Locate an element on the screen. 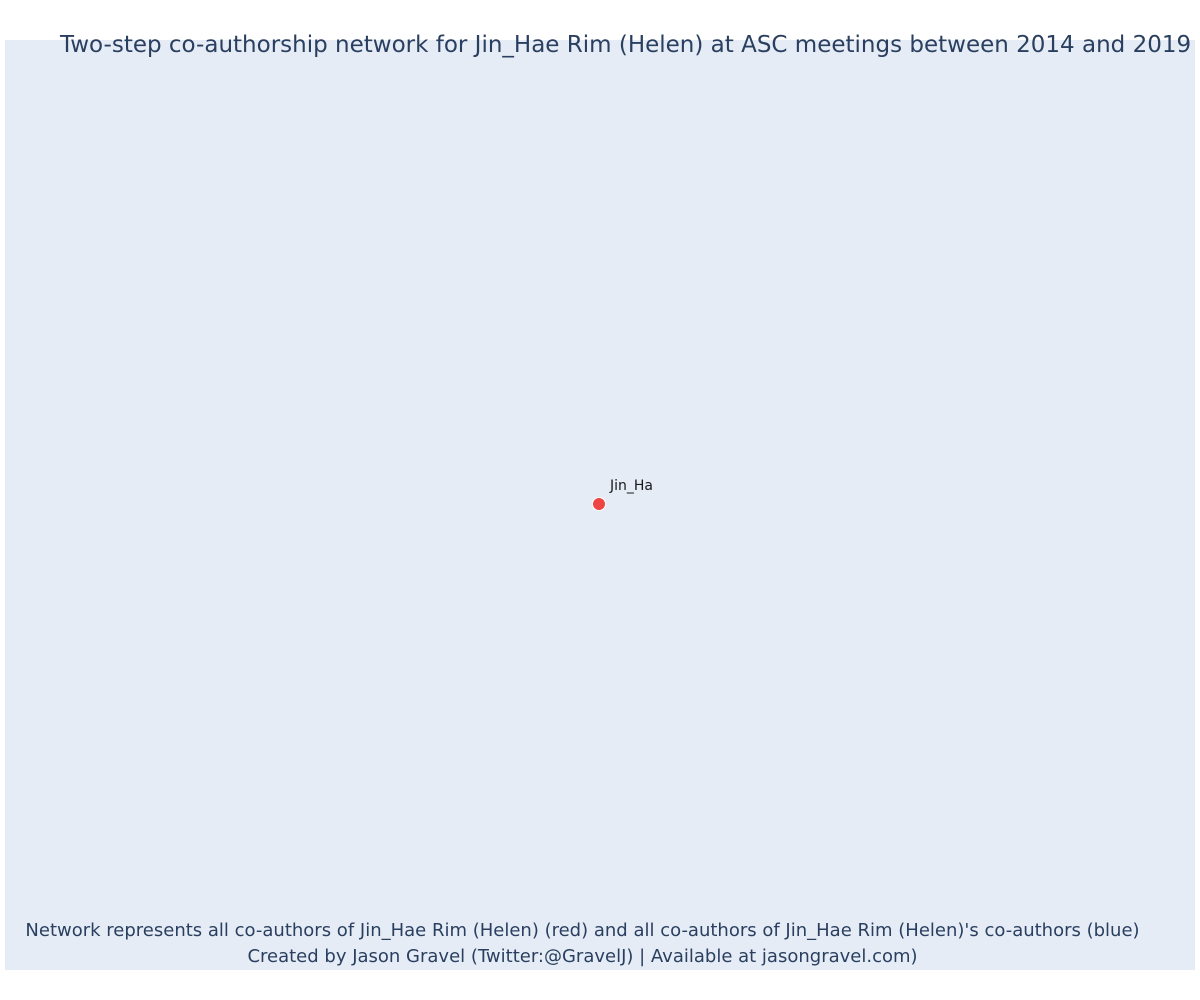 The width and height of the screenshot is (1200, 1000). focal-author-node-label: Jin_Ha is located at coordinates (631, 486).